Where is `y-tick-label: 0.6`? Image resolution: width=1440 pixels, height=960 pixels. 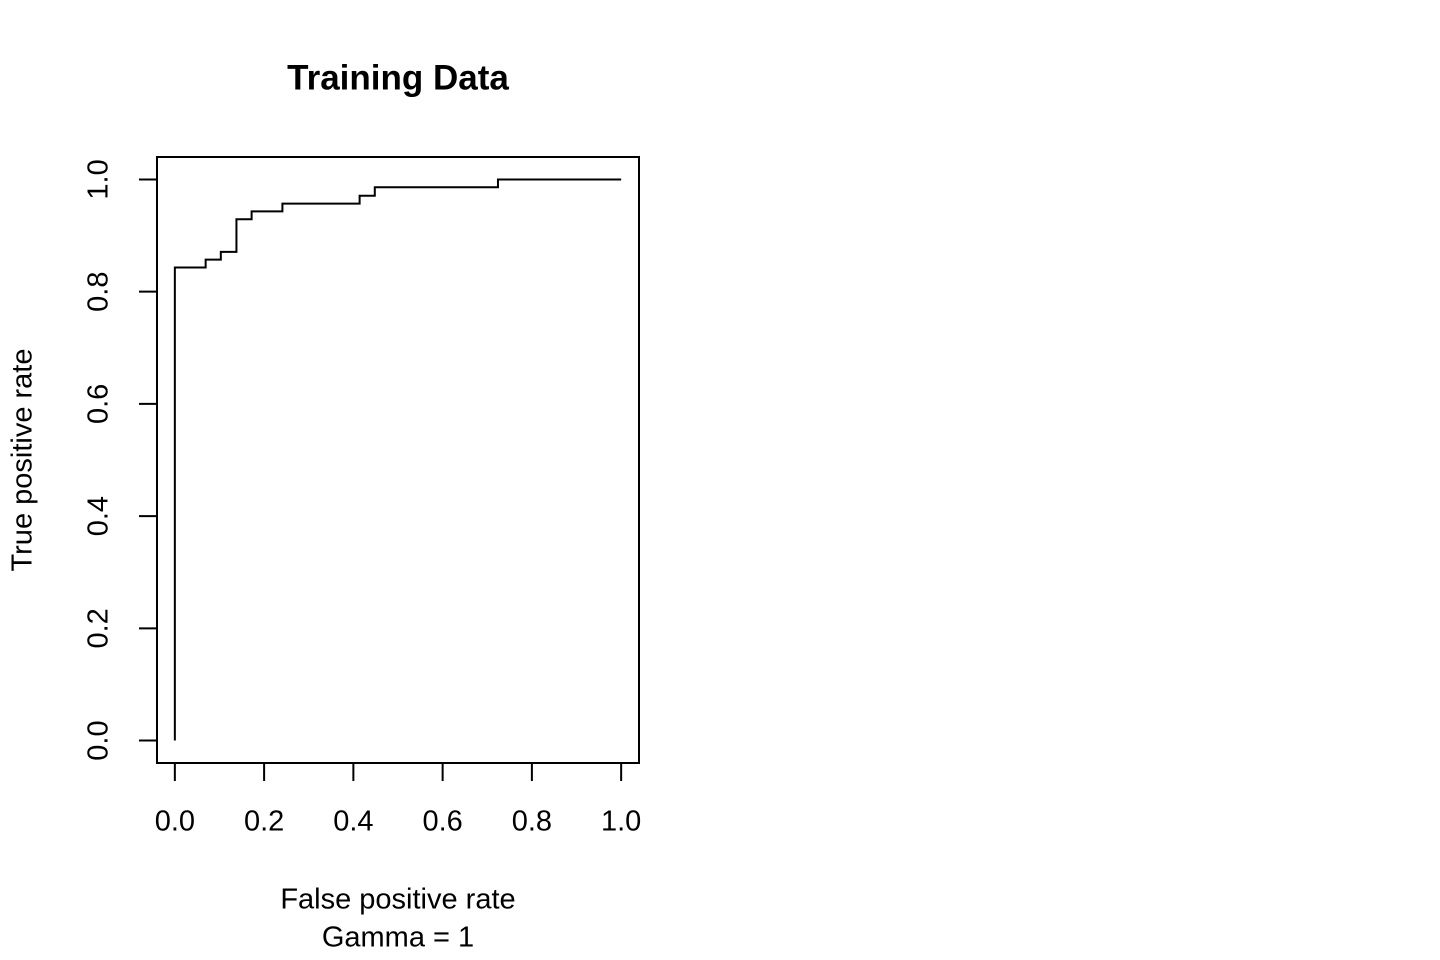 y-tick-label: 0.6 is located at coordinates (99, 404).